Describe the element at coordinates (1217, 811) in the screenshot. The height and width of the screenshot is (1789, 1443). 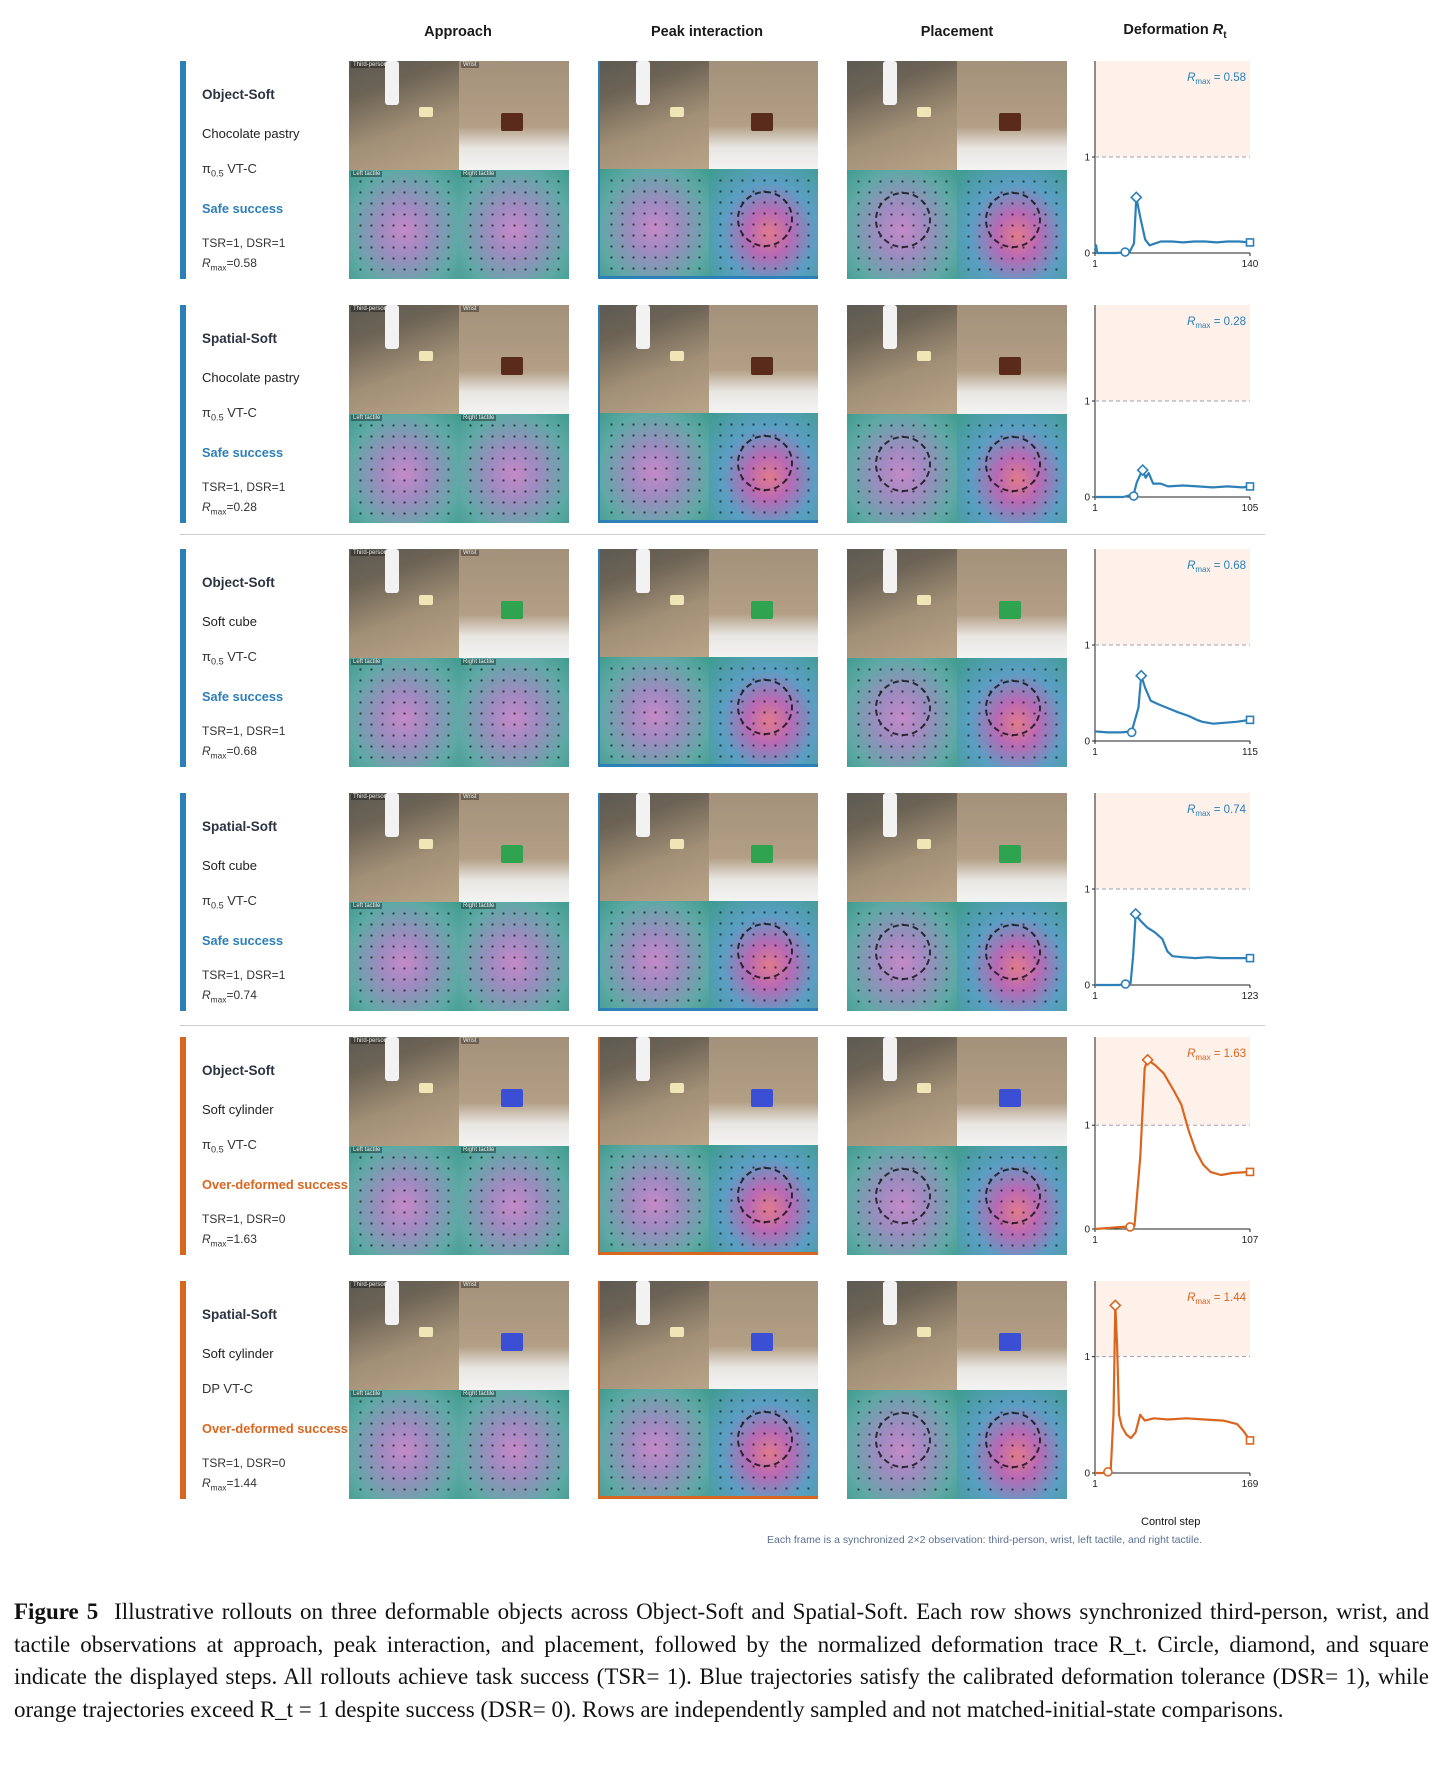
I see `rmax-annotation: Rmax = 0.74` at that location.